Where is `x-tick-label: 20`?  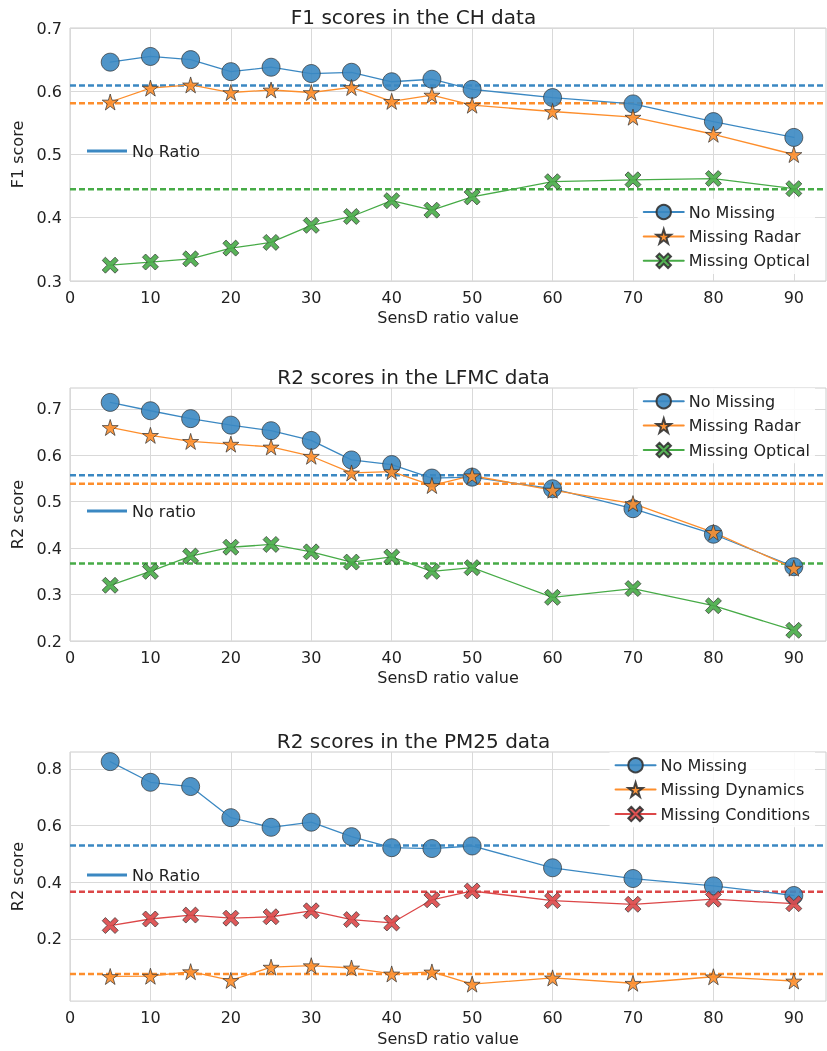
x-tick-label: 20 is located at coordinates (231, 297).